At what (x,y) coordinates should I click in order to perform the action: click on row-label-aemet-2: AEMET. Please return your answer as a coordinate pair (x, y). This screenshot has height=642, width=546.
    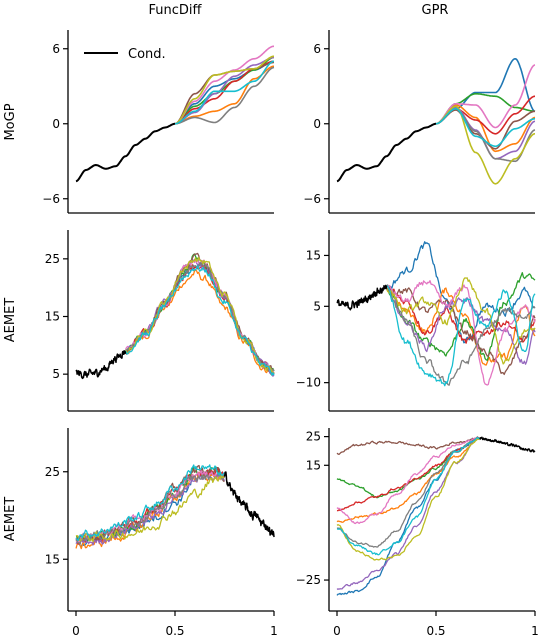
    Looking at the image, I should click on (10, 519).